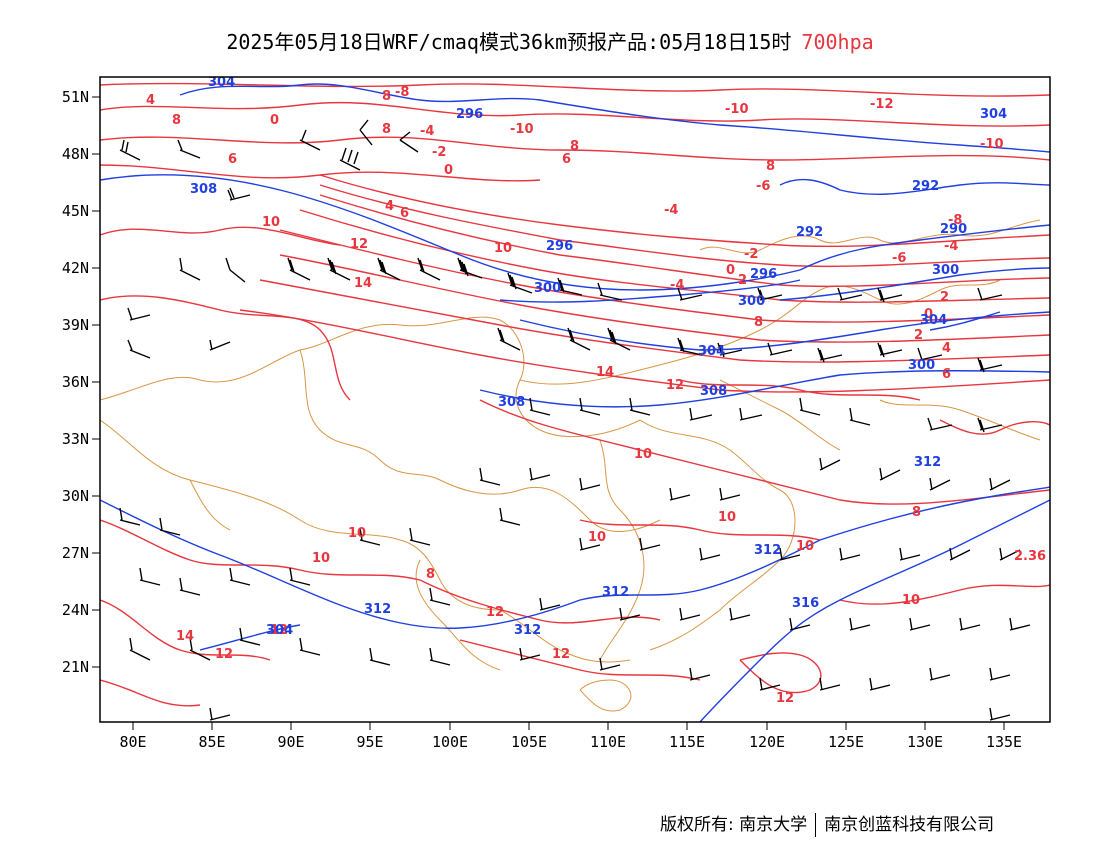 The width and height of the screenshot is (1100, 850). Describe the element at coordinates (1030, 556) in the screenshot. I see `temperature-label: 2.36` at that location.